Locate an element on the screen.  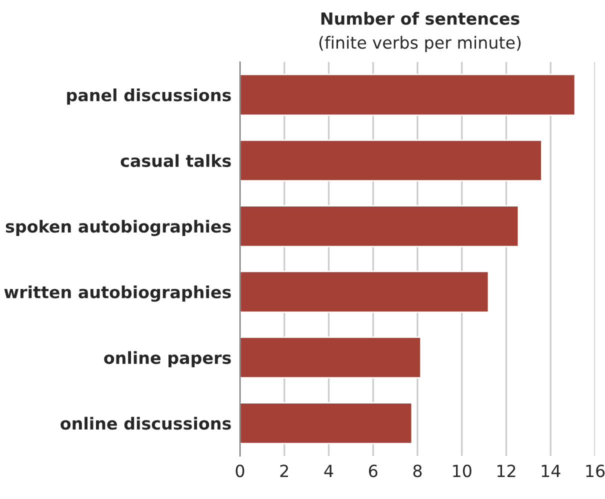
x-tick-label: 10 is located at coordinates (462, 471).